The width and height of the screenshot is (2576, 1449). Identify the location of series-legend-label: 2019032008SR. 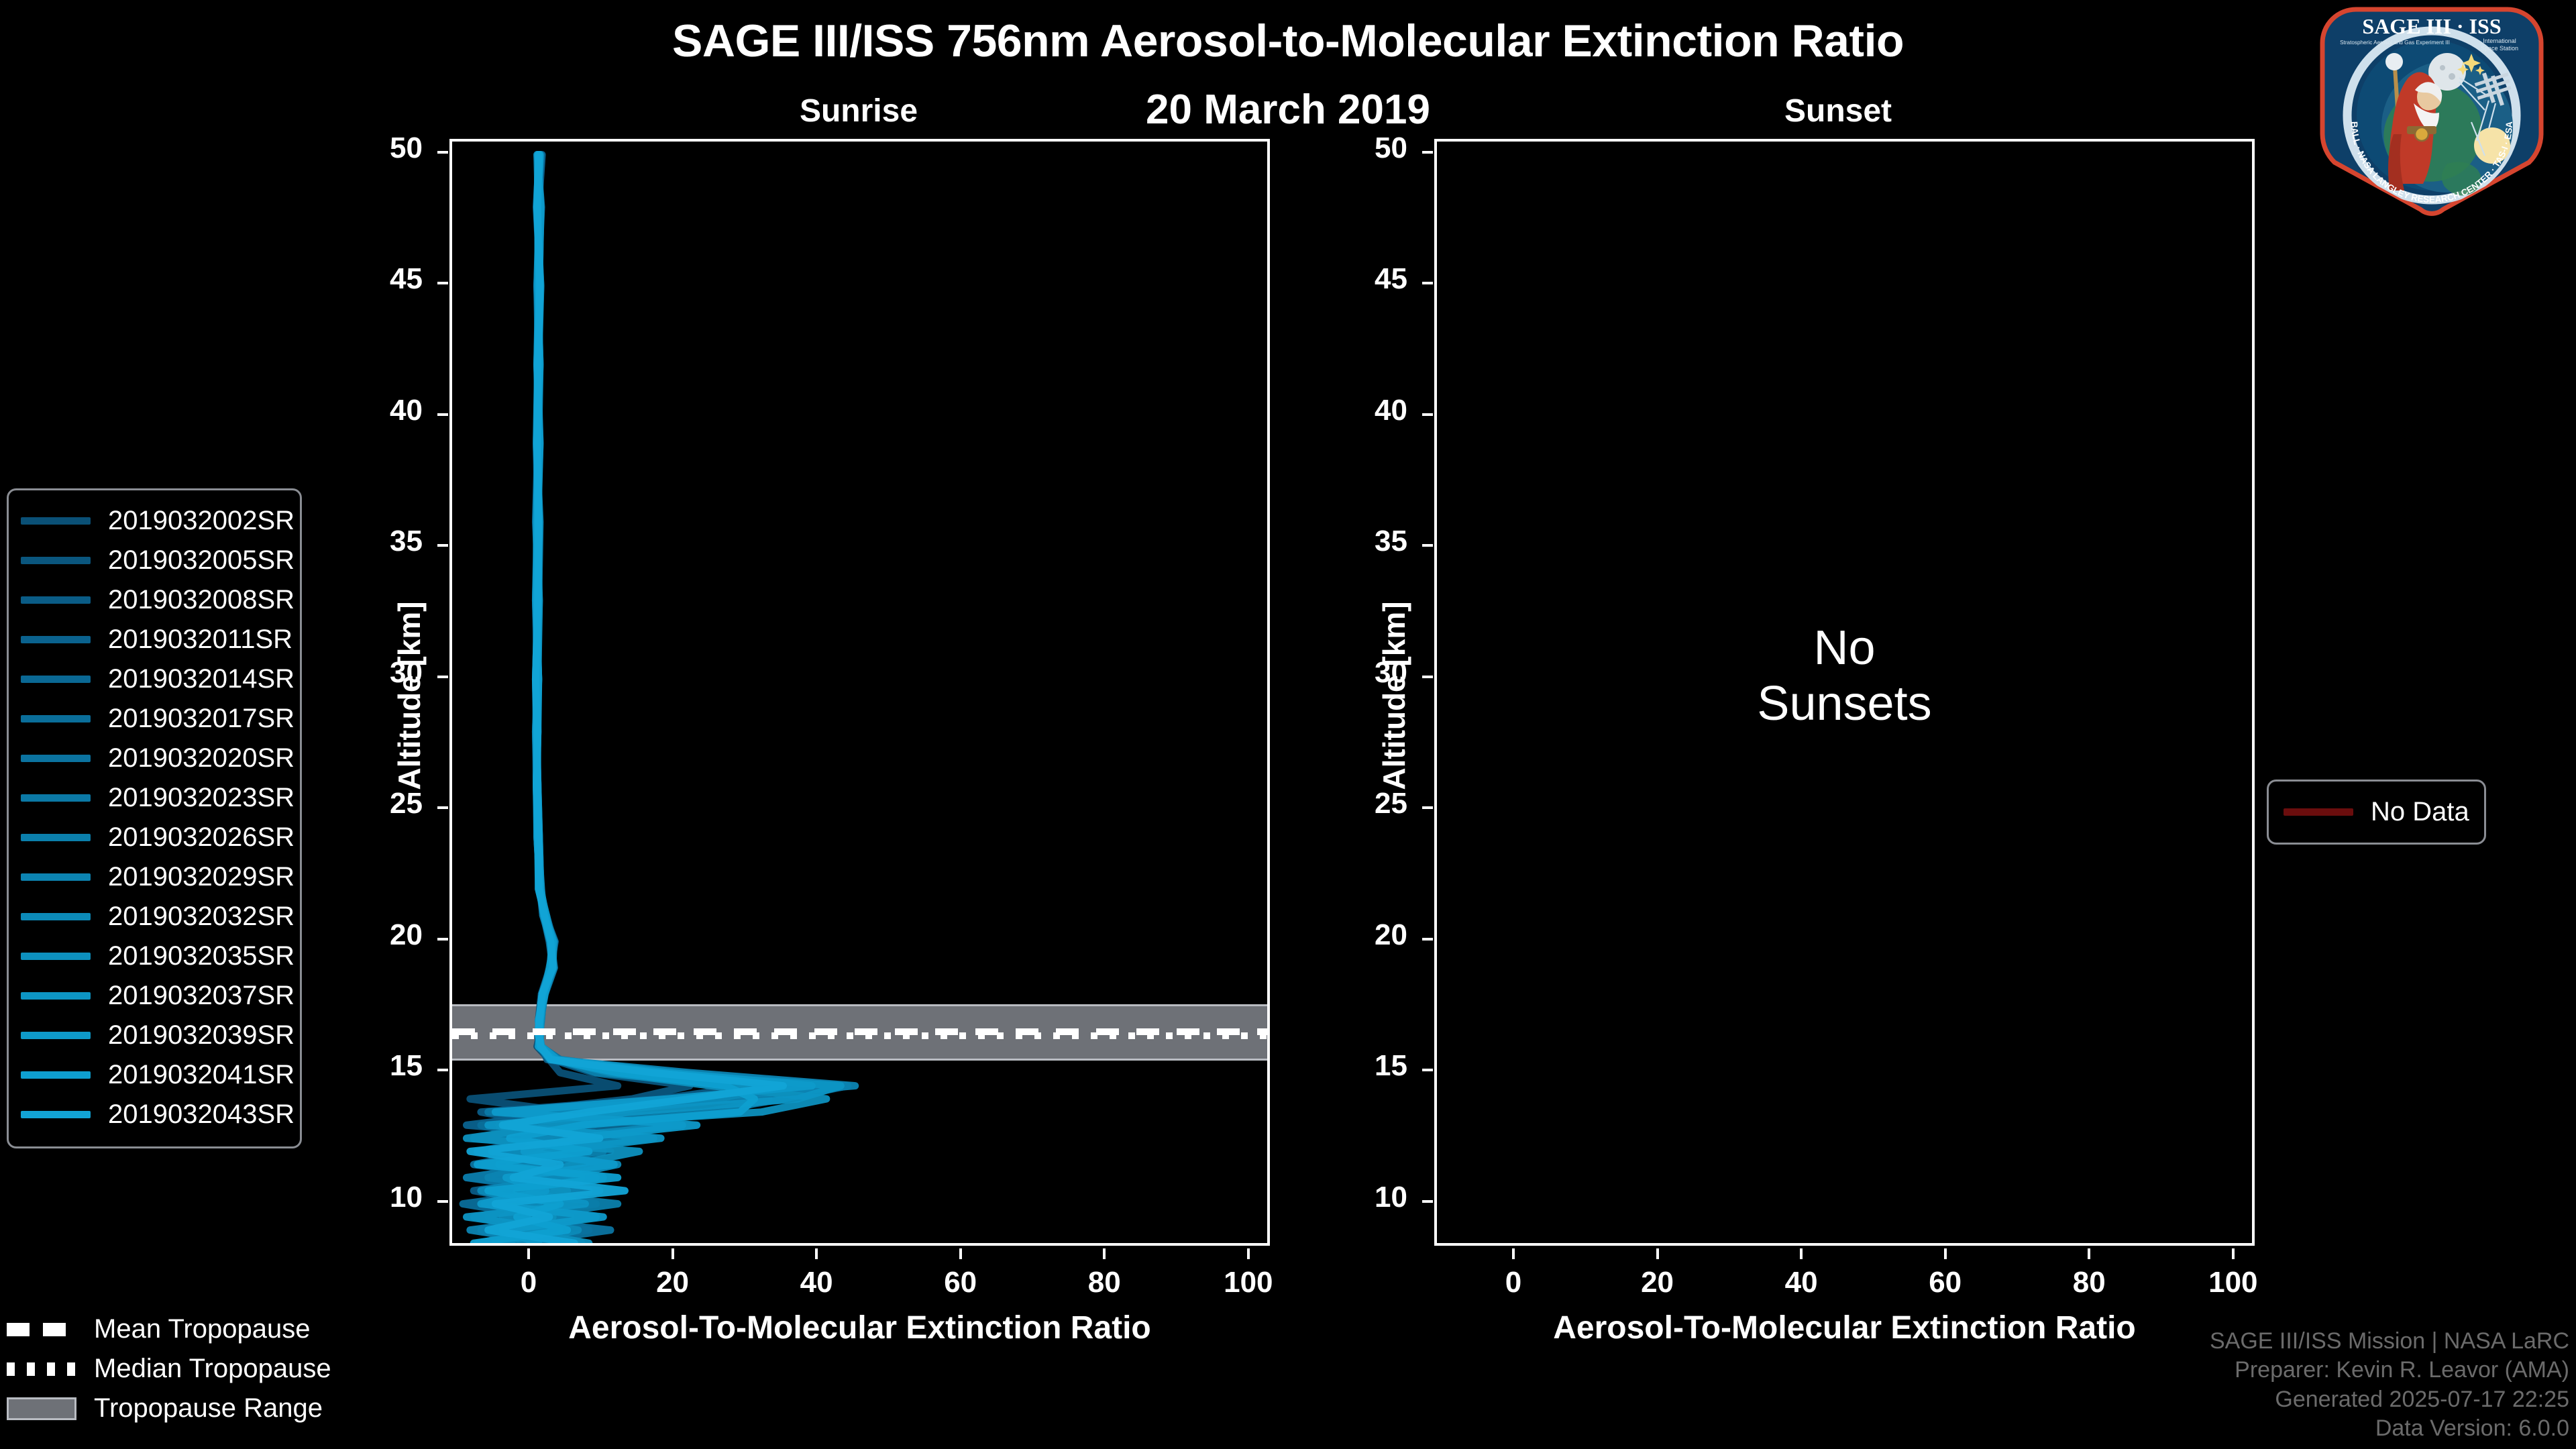
(201, 599).